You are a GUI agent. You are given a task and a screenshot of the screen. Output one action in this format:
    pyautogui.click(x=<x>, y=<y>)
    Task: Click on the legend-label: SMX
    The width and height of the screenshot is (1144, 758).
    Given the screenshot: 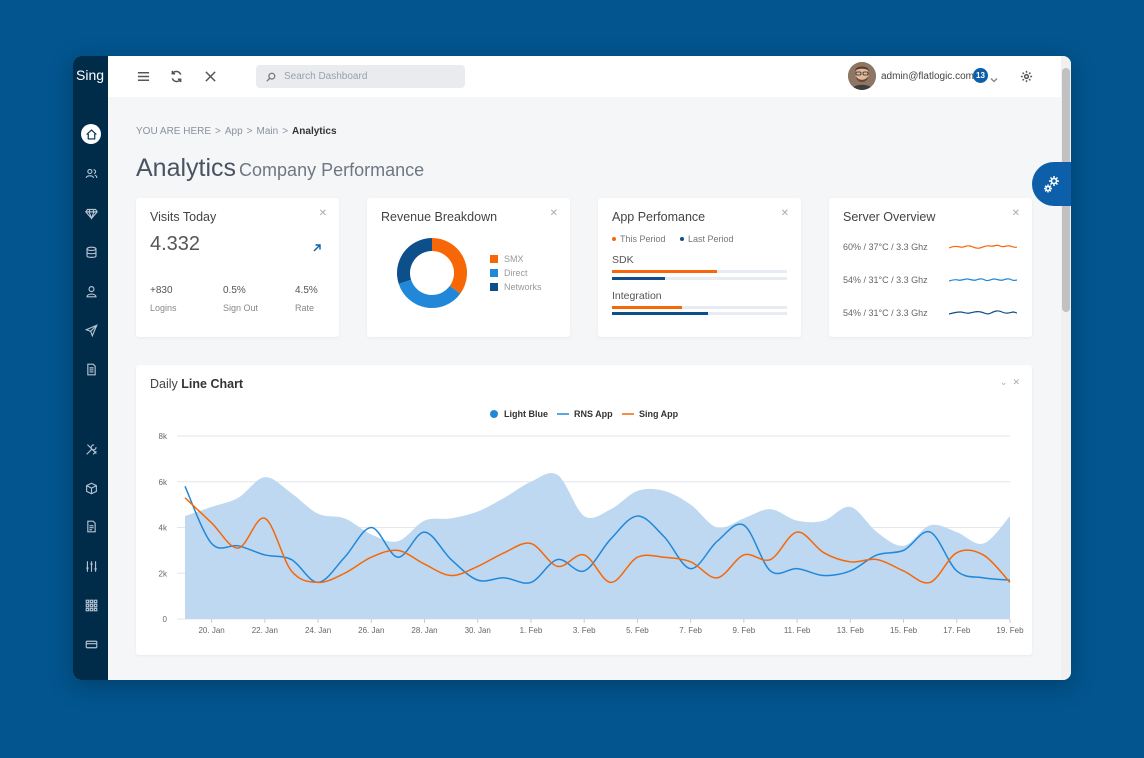 What is the action you would take?
    pyautogui.click(x=514, y=259)
    